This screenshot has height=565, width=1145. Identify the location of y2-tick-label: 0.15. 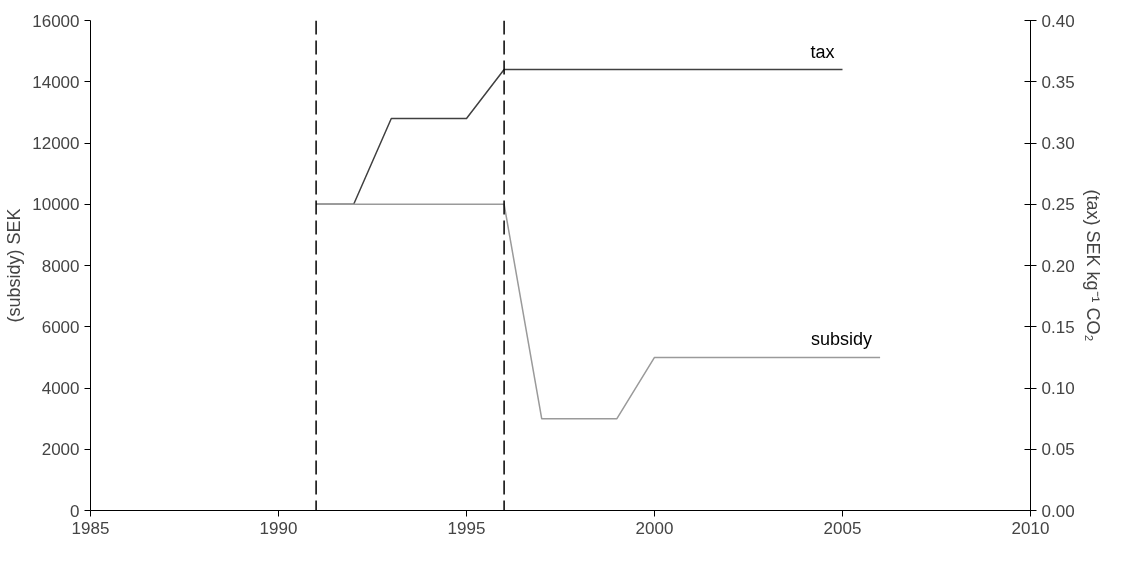
(1058, 327).